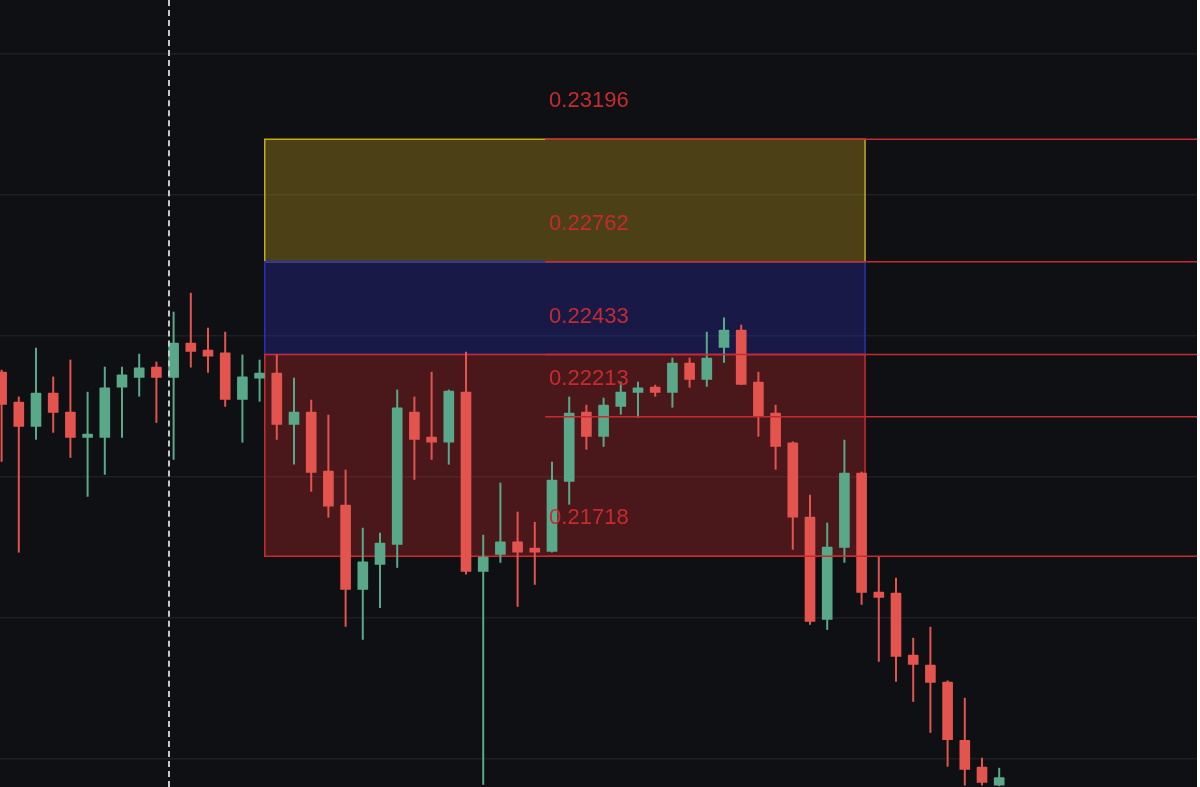 The width and height of the screenshot is (1200, 787). I want to click on ref-line-label: 0.22762, so click(589, 222).